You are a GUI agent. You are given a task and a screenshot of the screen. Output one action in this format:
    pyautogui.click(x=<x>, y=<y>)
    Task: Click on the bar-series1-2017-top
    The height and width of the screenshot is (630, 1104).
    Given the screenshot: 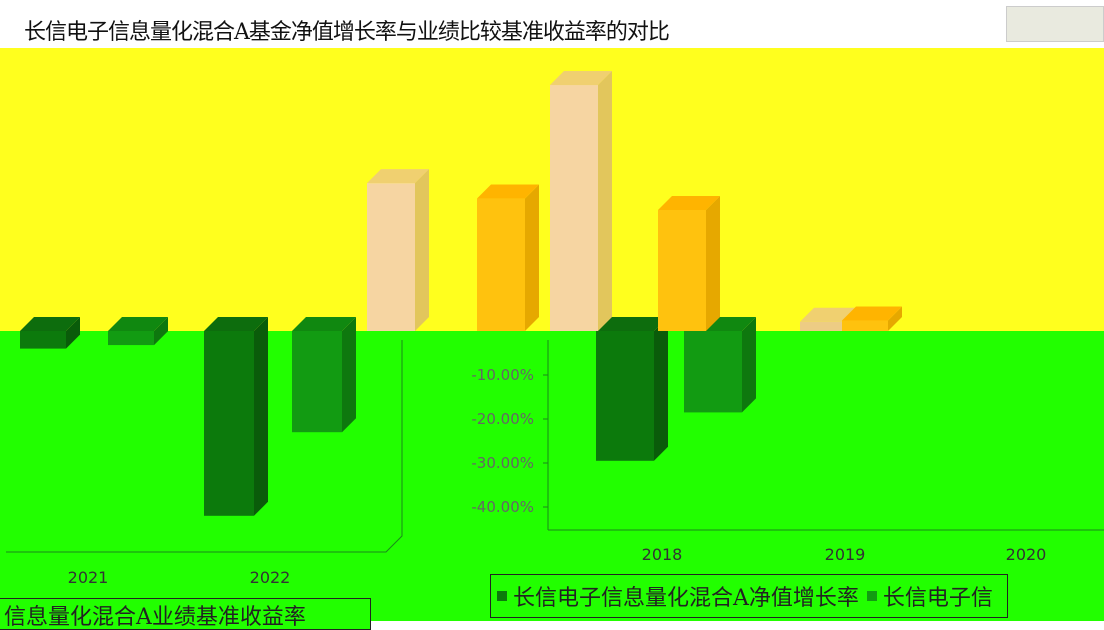 What is the action you would take?
    pyautogui.click(x=398, y=176)
    